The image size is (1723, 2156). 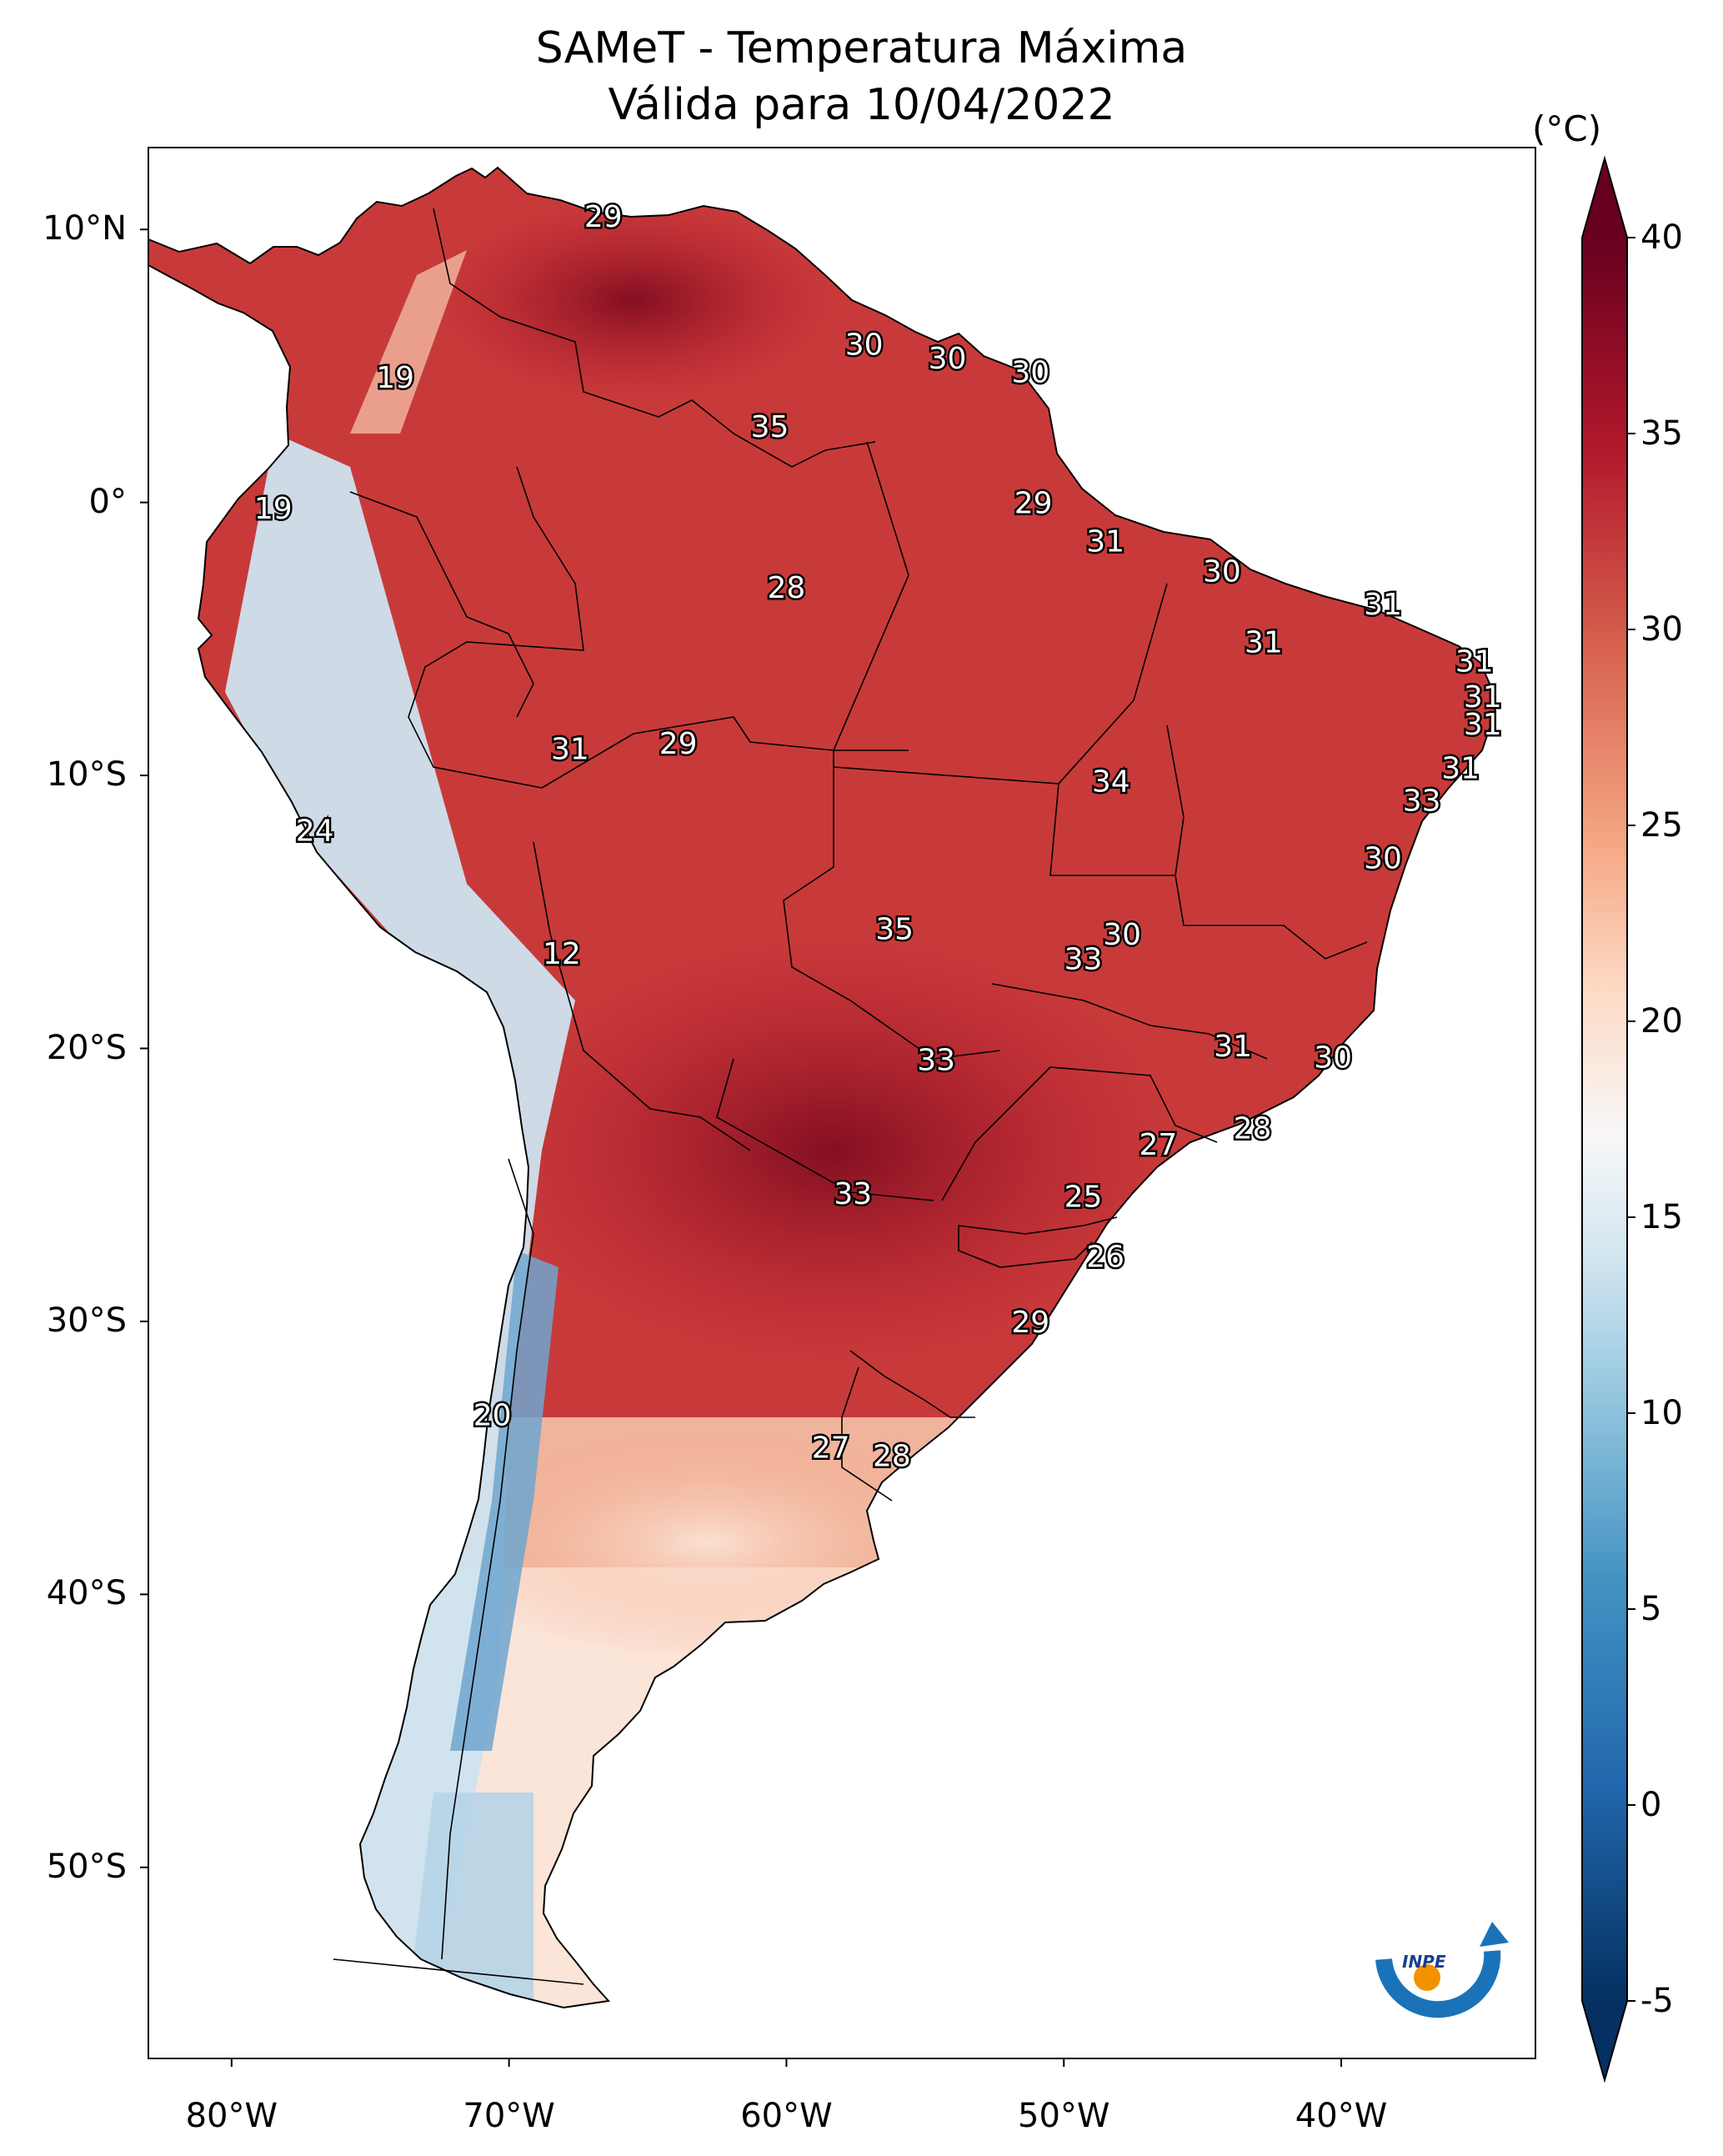 What do you see at coordinates (1661, 1021) in the screenshot?
I see `colorbar-tick-label: 20` at bounding box center [1661, 1021].